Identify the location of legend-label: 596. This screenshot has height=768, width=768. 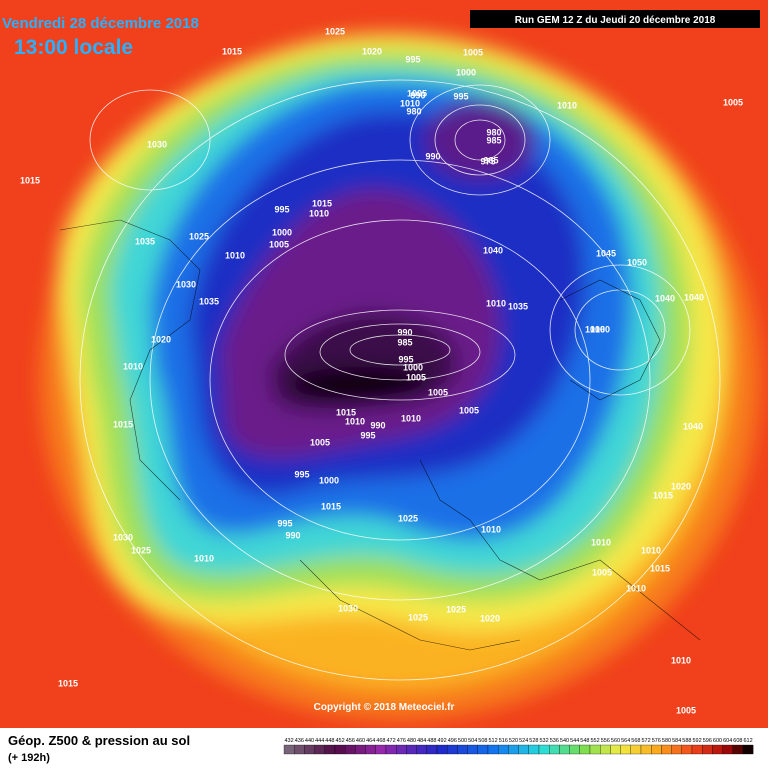
(707, 741).